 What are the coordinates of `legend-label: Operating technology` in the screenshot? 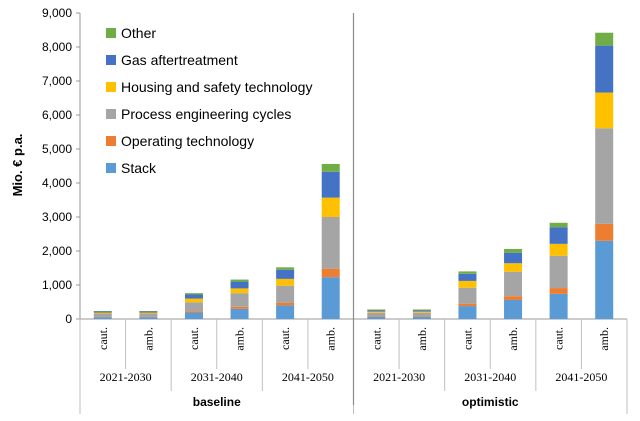 It's located at (187, 141).